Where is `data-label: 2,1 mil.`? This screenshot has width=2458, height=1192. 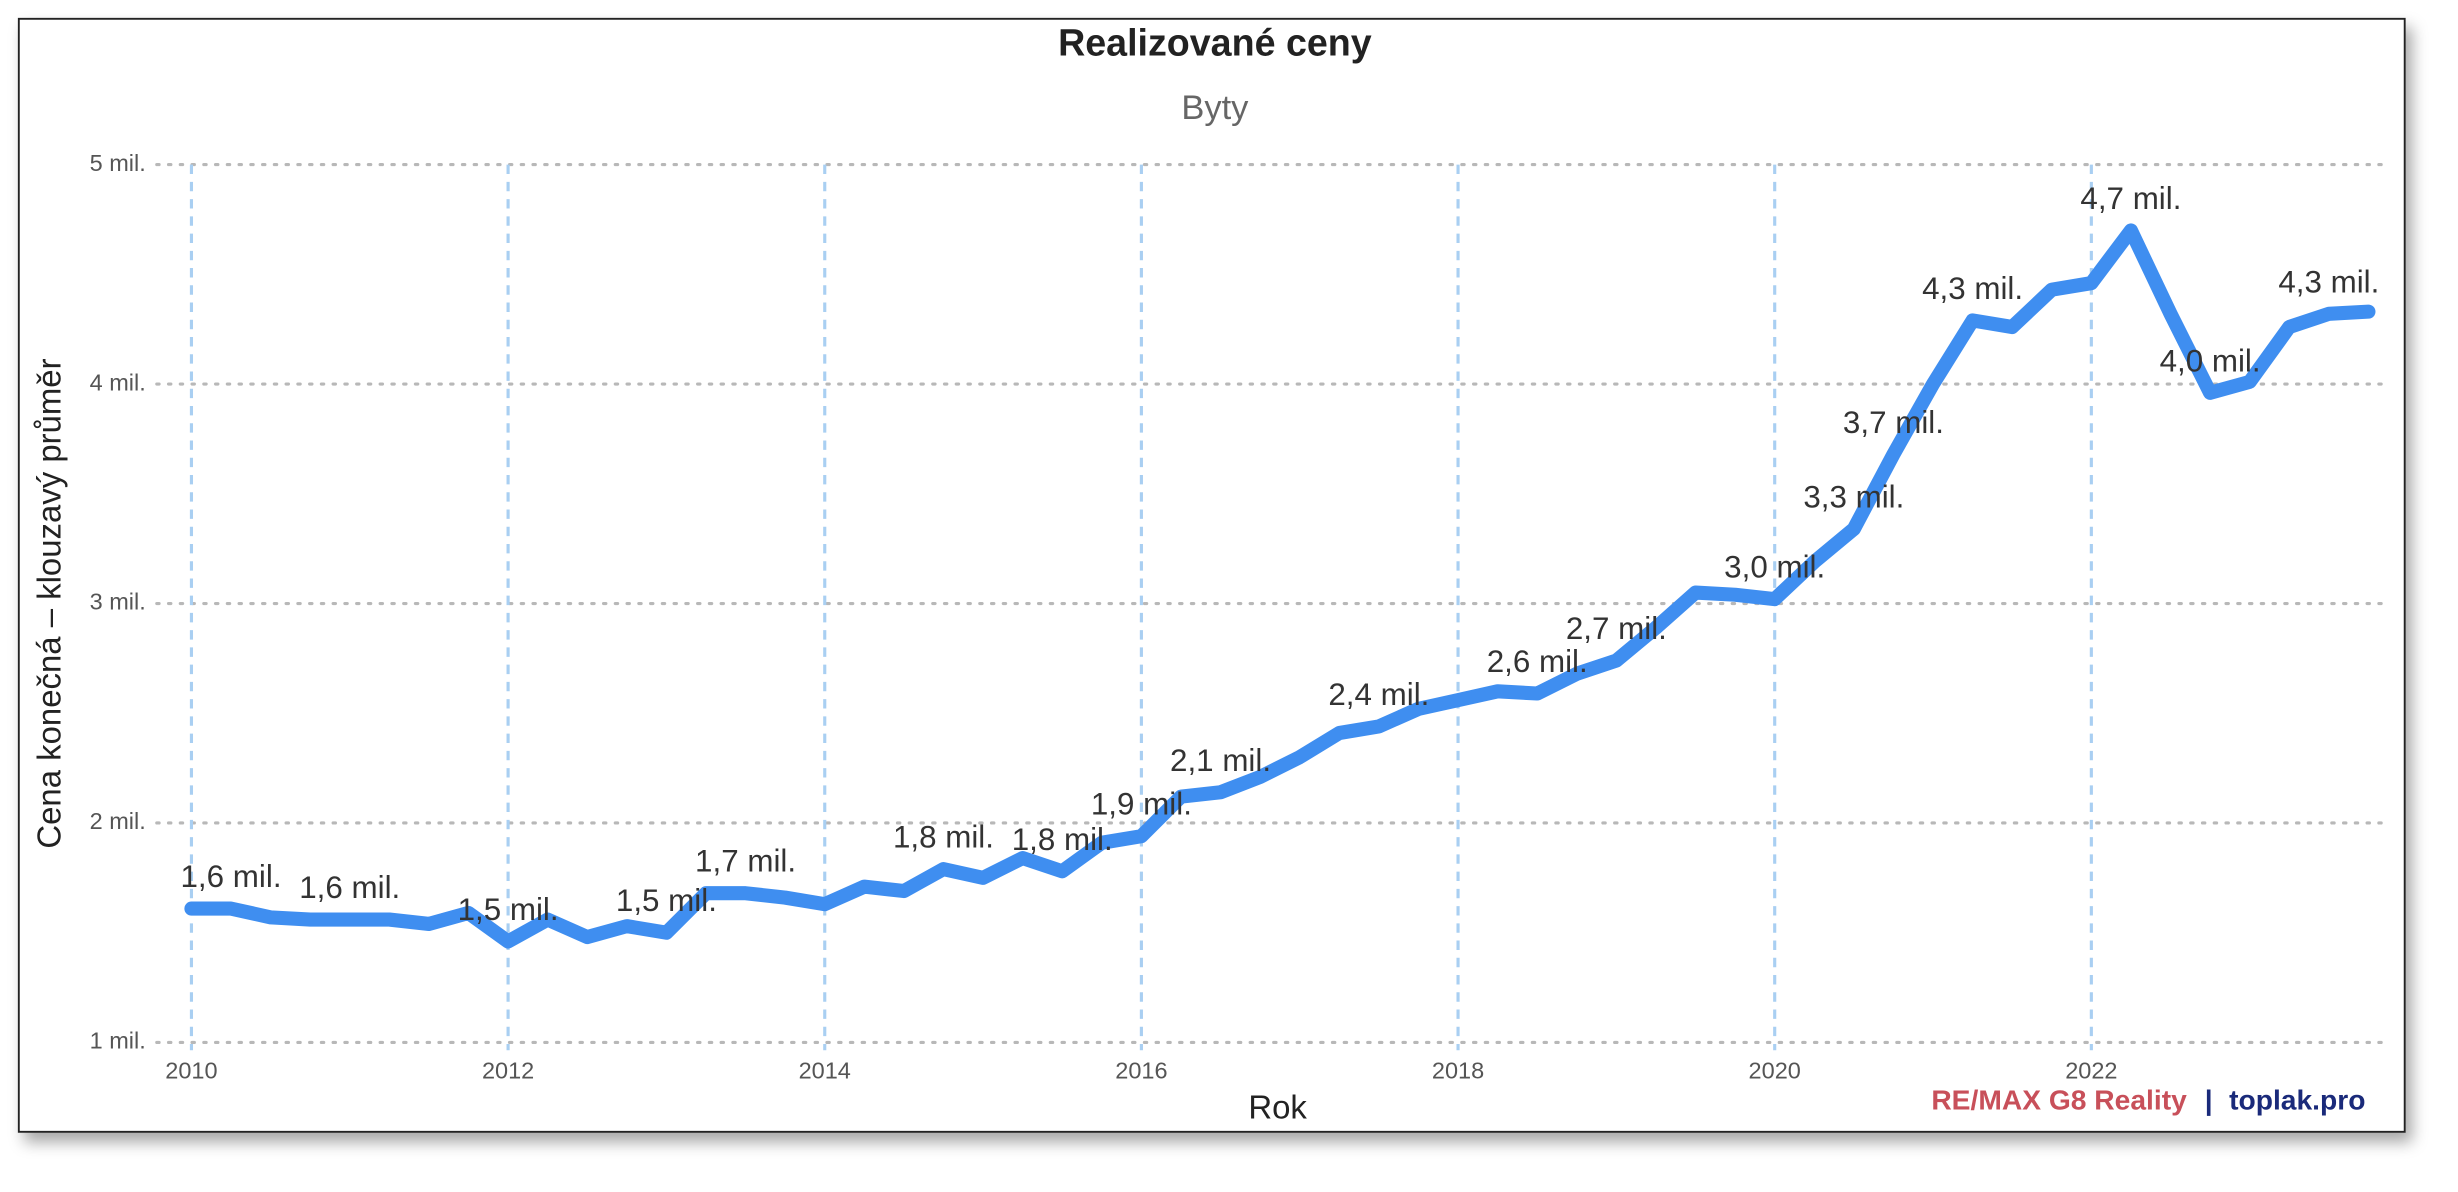
data-label: 2,1 mil. is located at coordinates (1220, 760).